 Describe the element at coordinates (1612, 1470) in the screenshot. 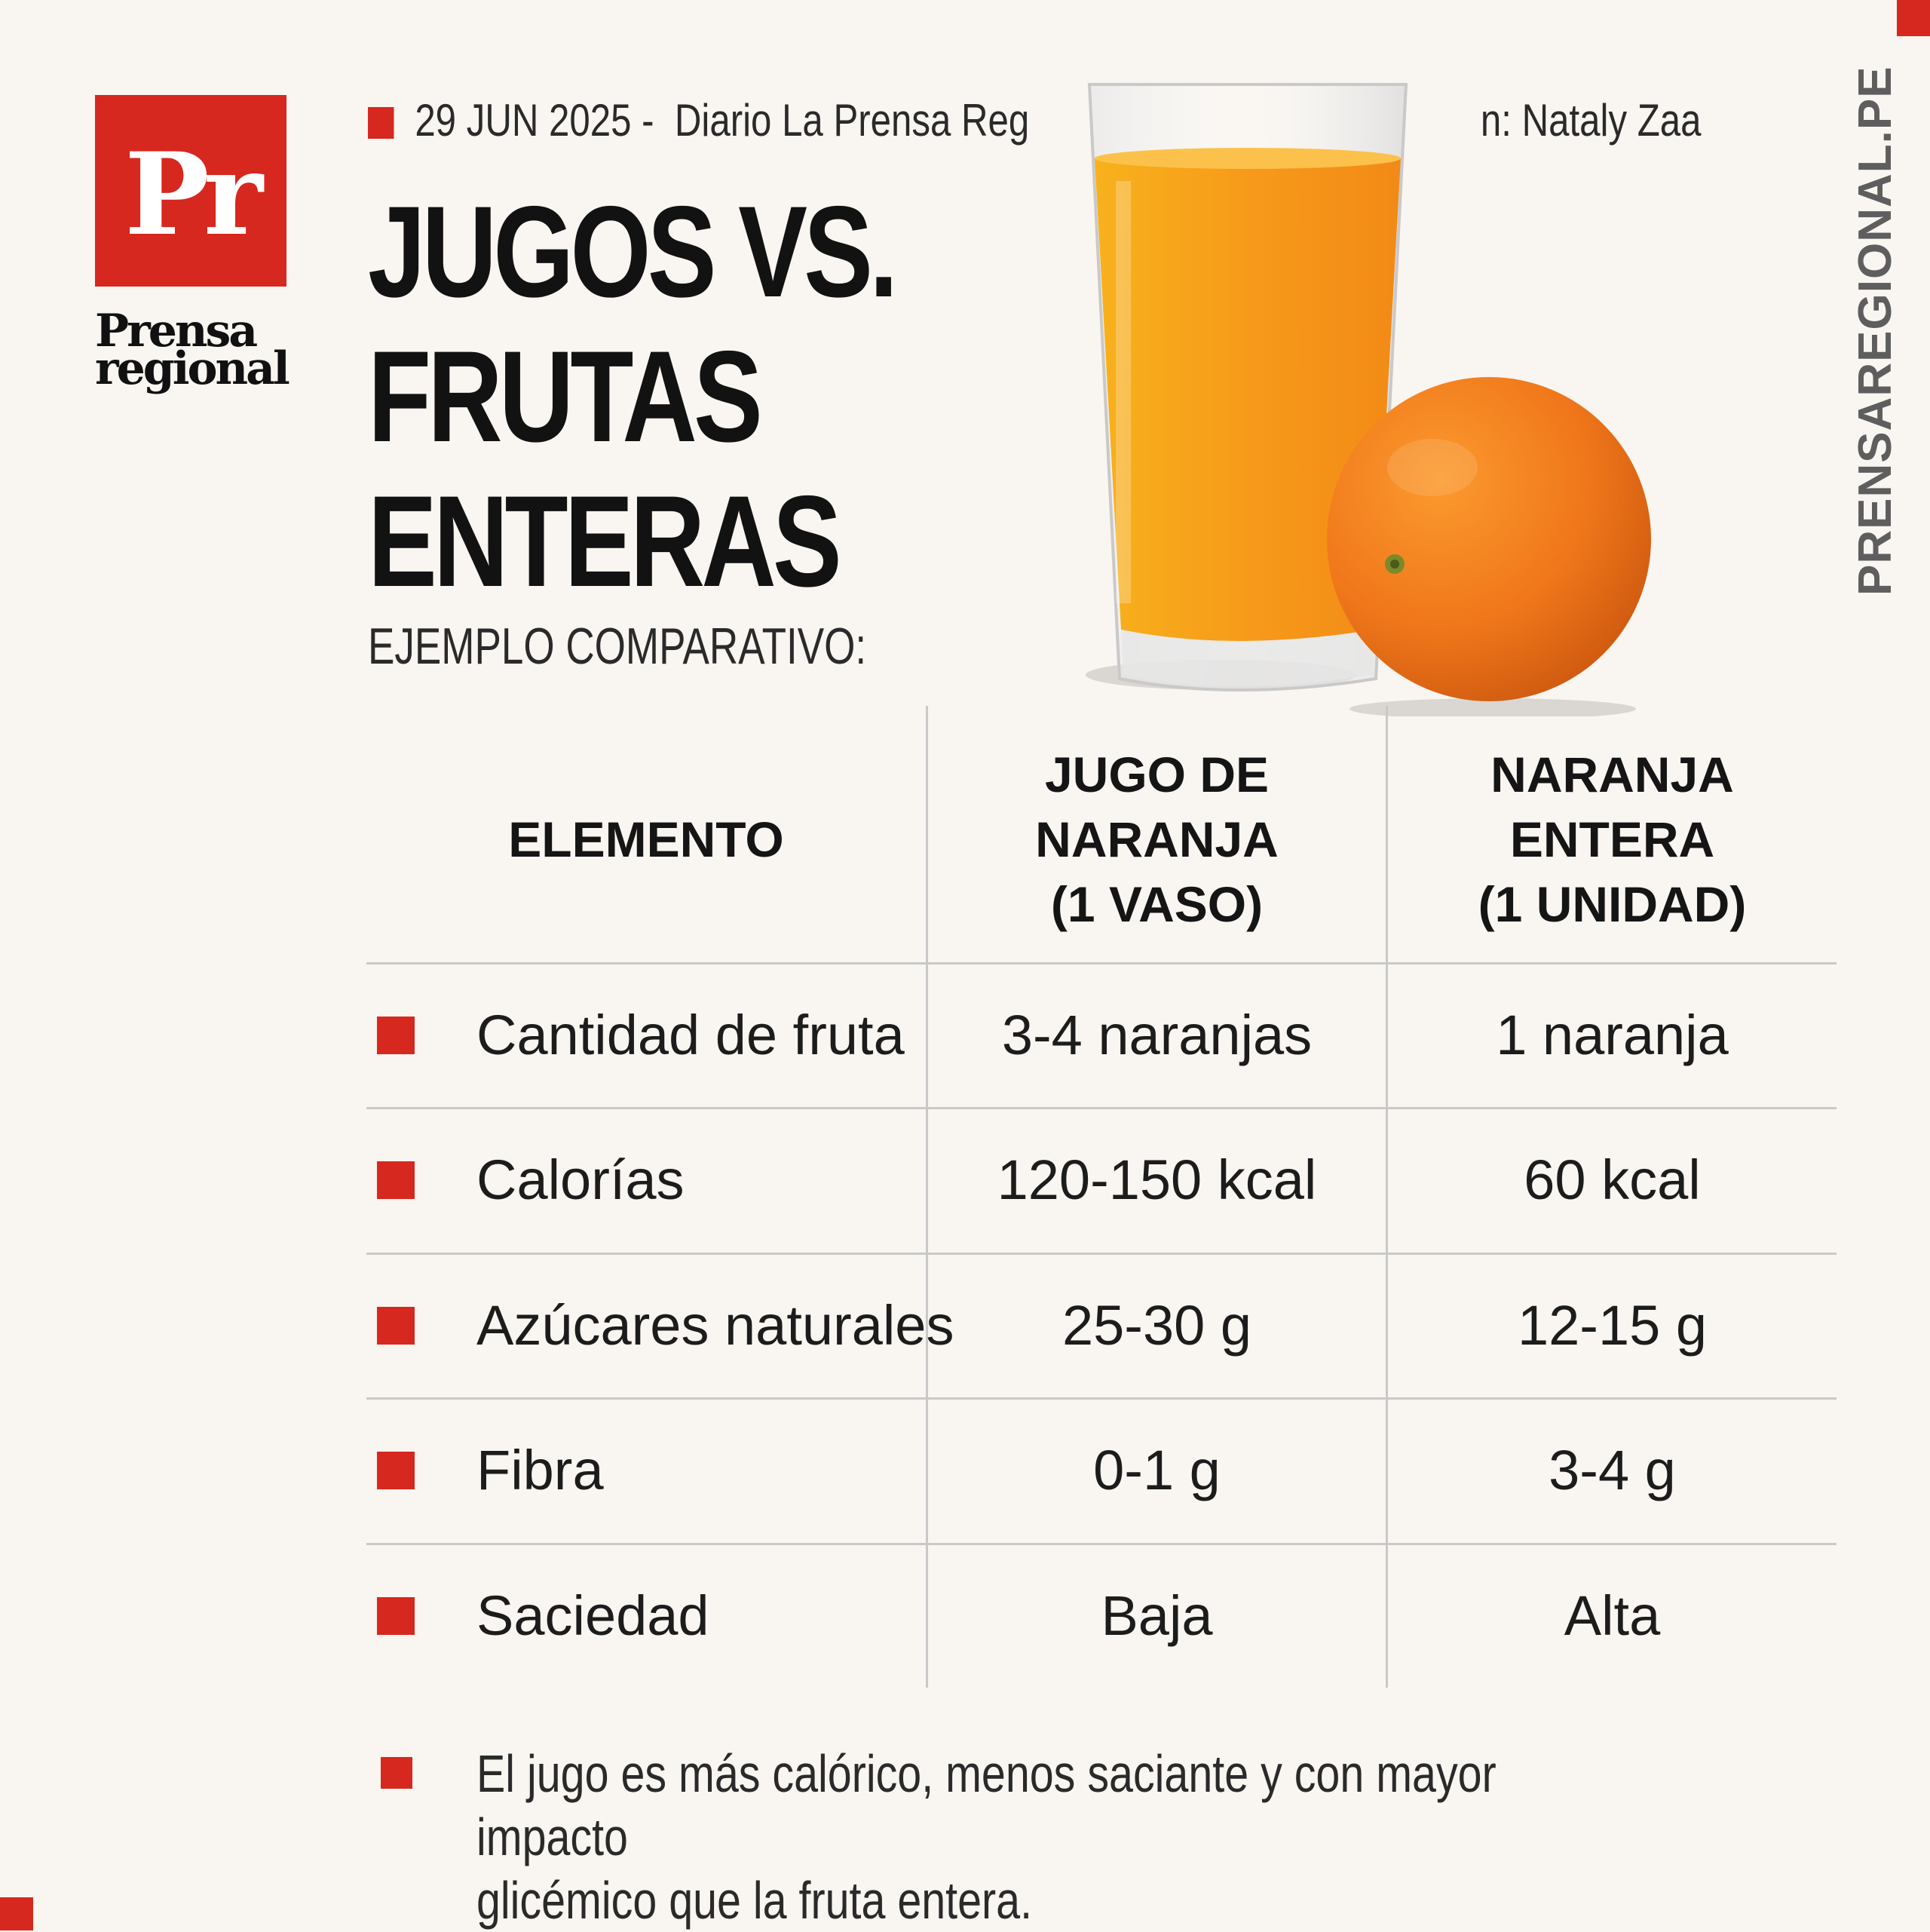

I see `table-cell-naranja: 3-4 g` at that location.